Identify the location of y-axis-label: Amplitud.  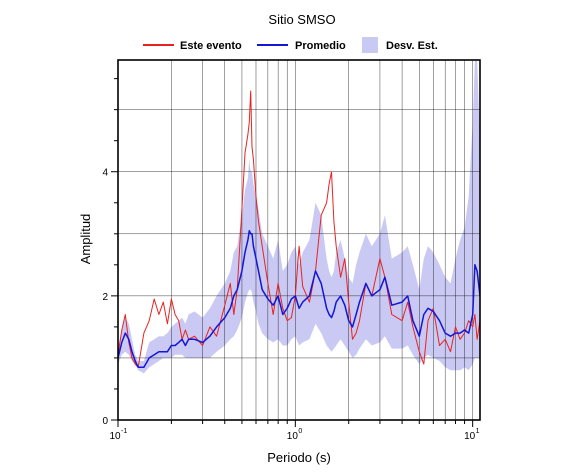
(85, 239).